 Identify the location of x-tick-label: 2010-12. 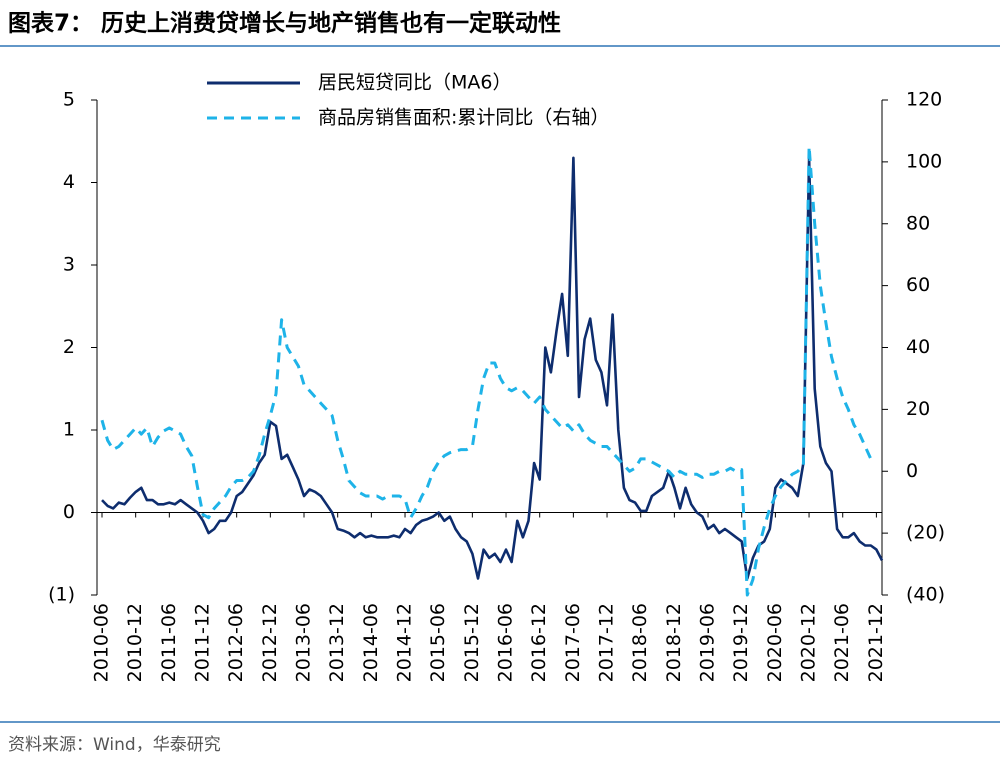
(135, 642).